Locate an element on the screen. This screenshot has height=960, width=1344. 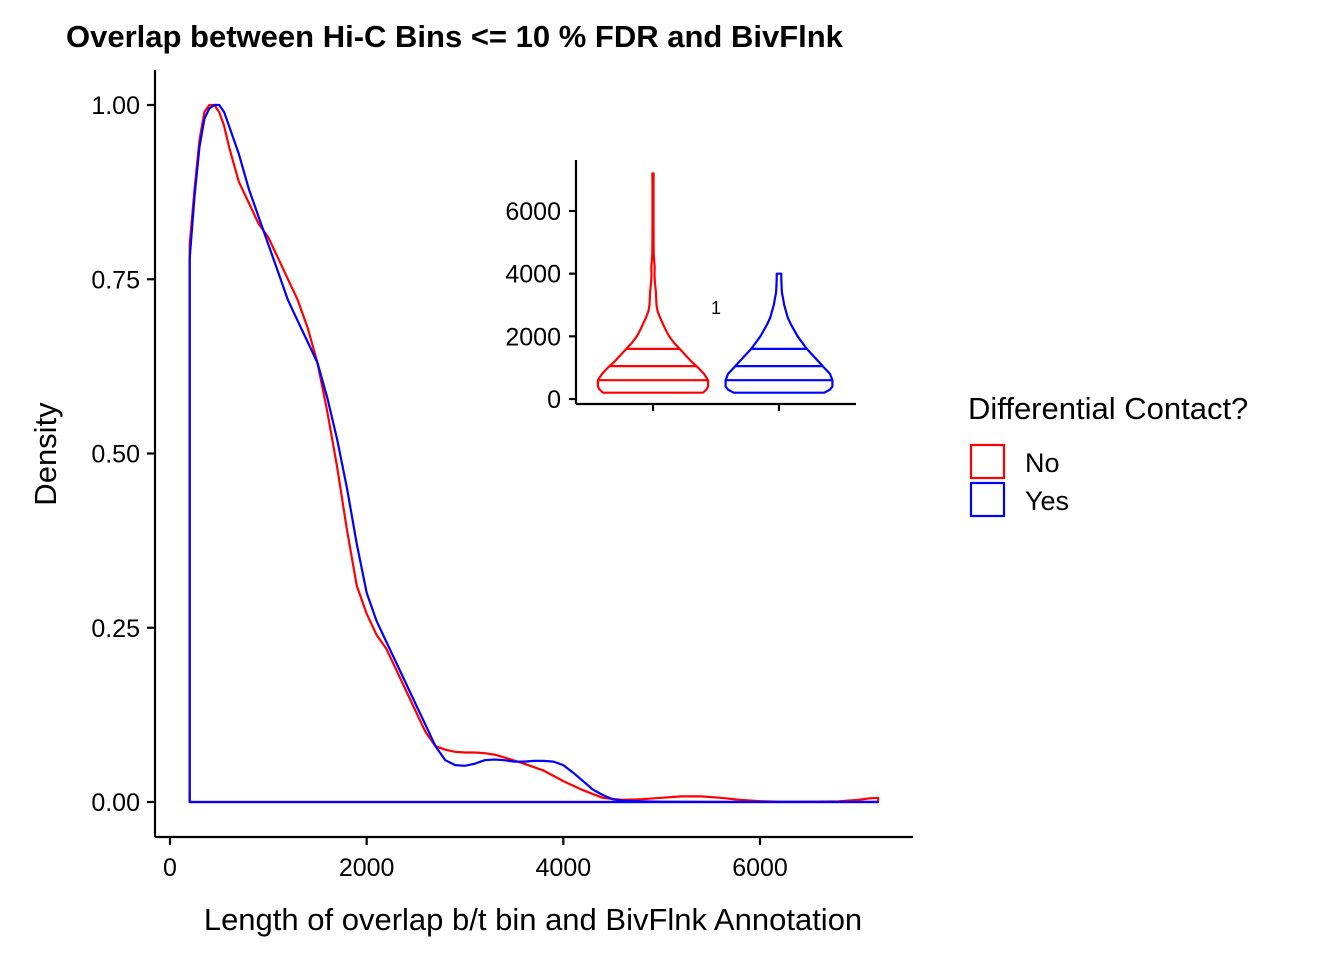
legend-key-yes is located at coordinates (987, 499).